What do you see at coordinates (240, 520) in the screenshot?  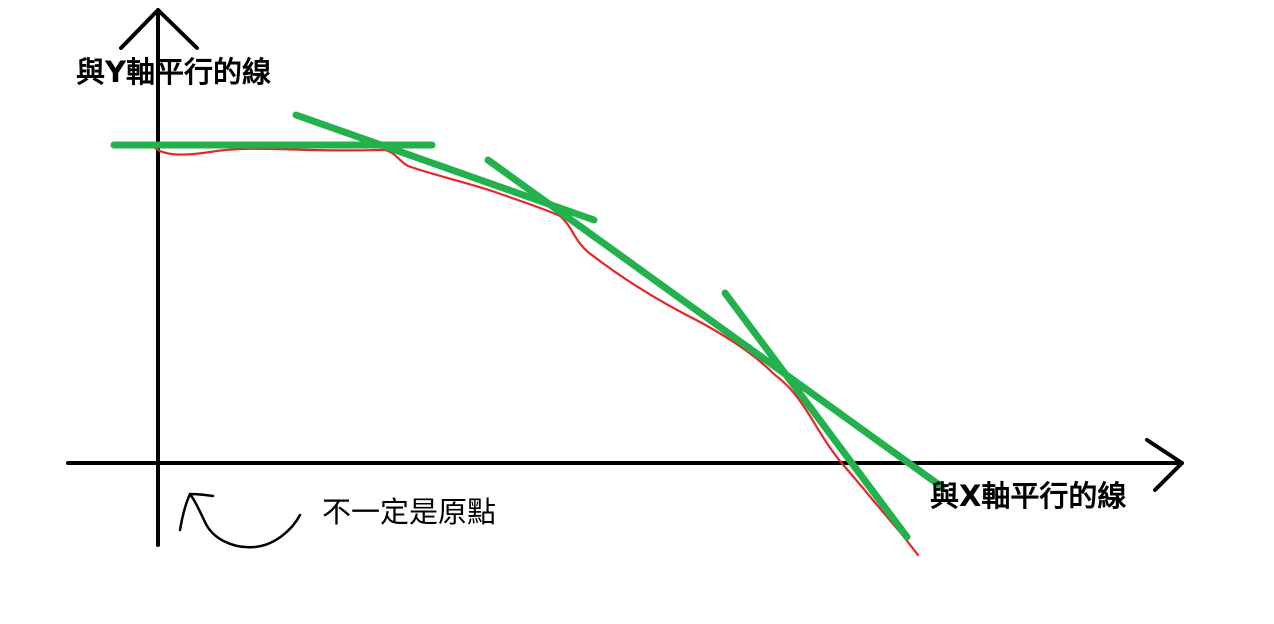 I see `origin-pointer-arrow` at bounding box center [240, 520].